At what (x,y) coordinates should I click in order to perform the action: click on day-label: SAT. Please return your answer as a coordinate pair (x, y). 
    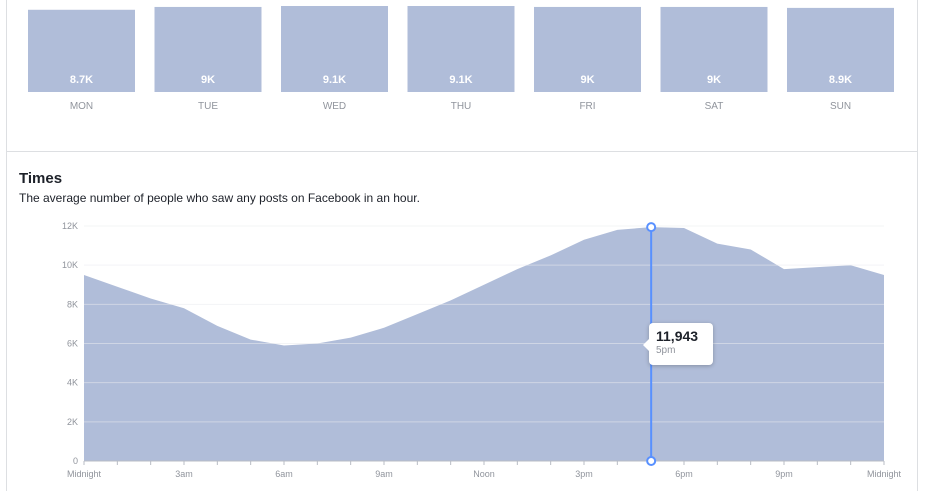
    Looking at the image, I should click on (714, 106).